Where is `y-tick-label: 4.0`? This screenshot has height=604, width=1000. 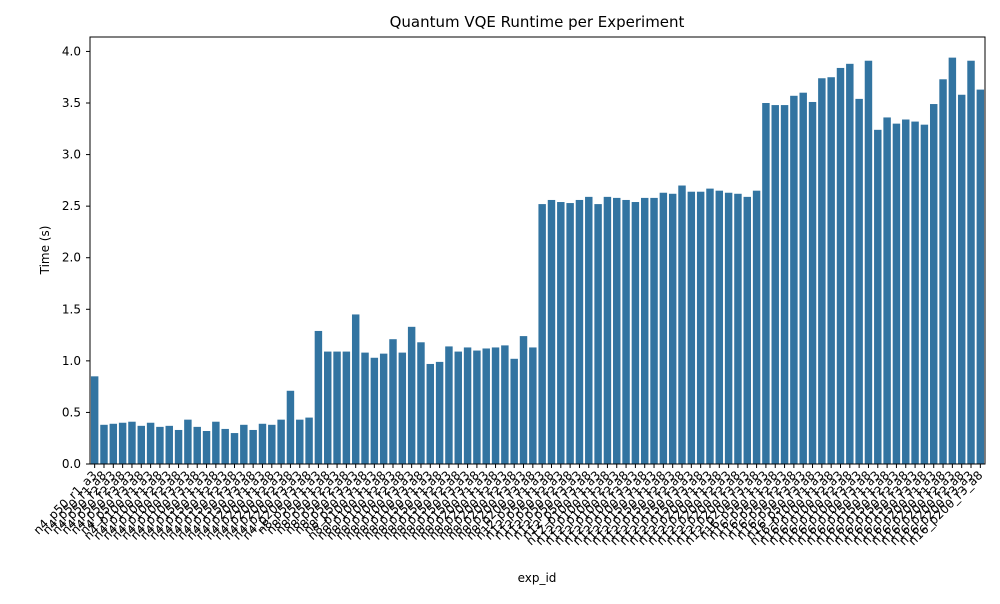 y-tick-label: 4.0 is located at coordinates (71, 51).